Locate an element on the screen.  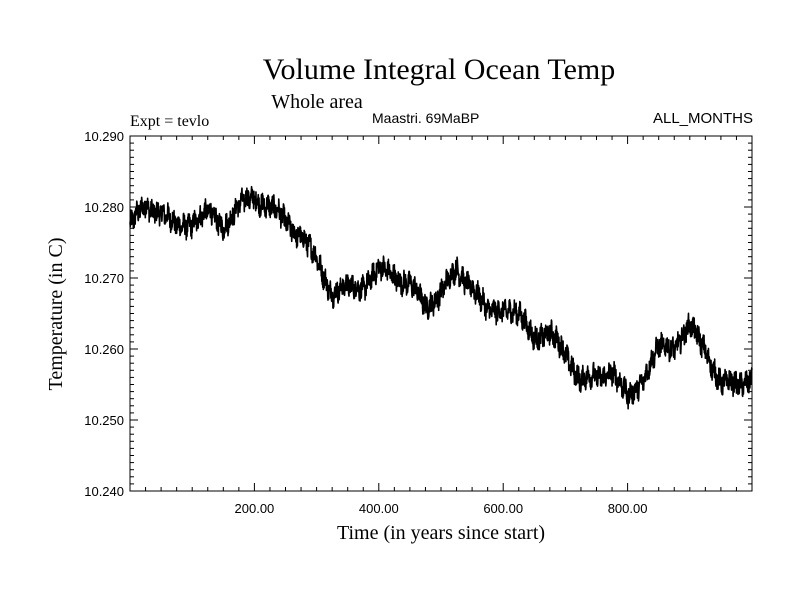
x-tick-label: 600.00 is located at coordinates (503, 508).